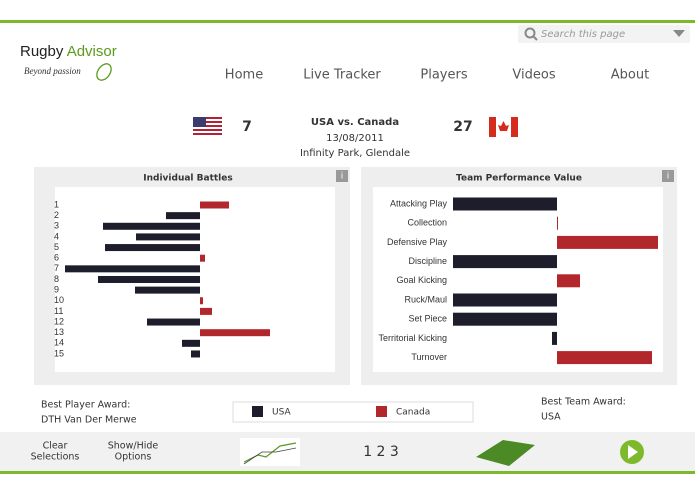 The image size is (695, 494). Describe the element at coordinates (52, 71) in the screenshot. I see `tagline: Beyond passion` at that location.